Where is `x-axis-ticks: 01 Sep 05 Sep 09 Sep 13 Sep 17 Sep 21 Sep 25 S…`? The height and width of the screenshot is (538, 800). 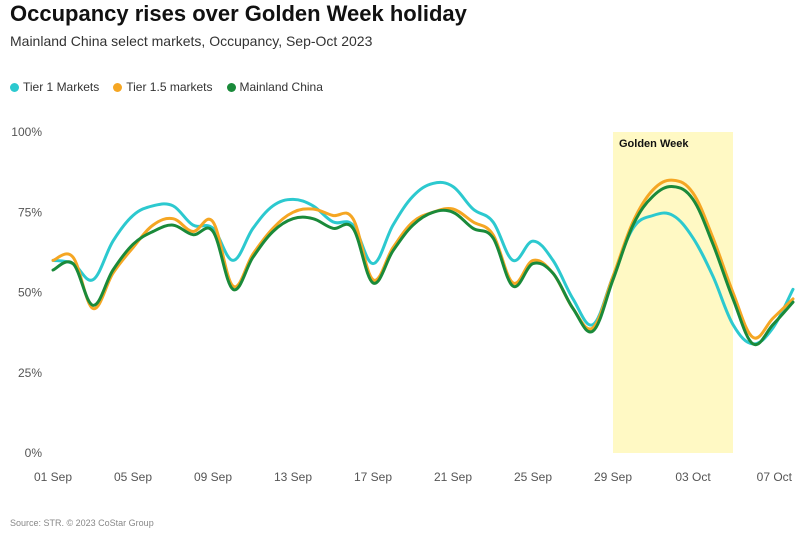 x-axis-ticks: 01 Sep 05 Sep 09 Sep 13 Sep 17 Sep 21 Sep 25 S… is located at coordinates (413, 477).